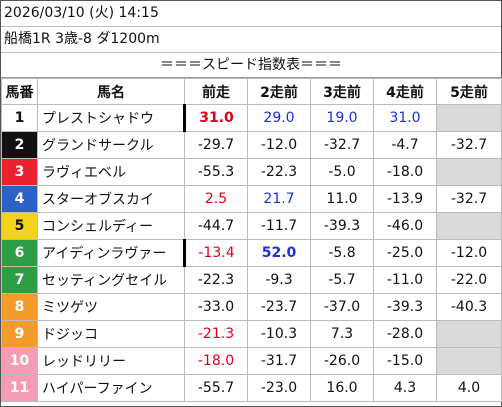 The width and height of the screenshot is (502, 407). I want to click on speed-index: -5.8, so click(342, 253).